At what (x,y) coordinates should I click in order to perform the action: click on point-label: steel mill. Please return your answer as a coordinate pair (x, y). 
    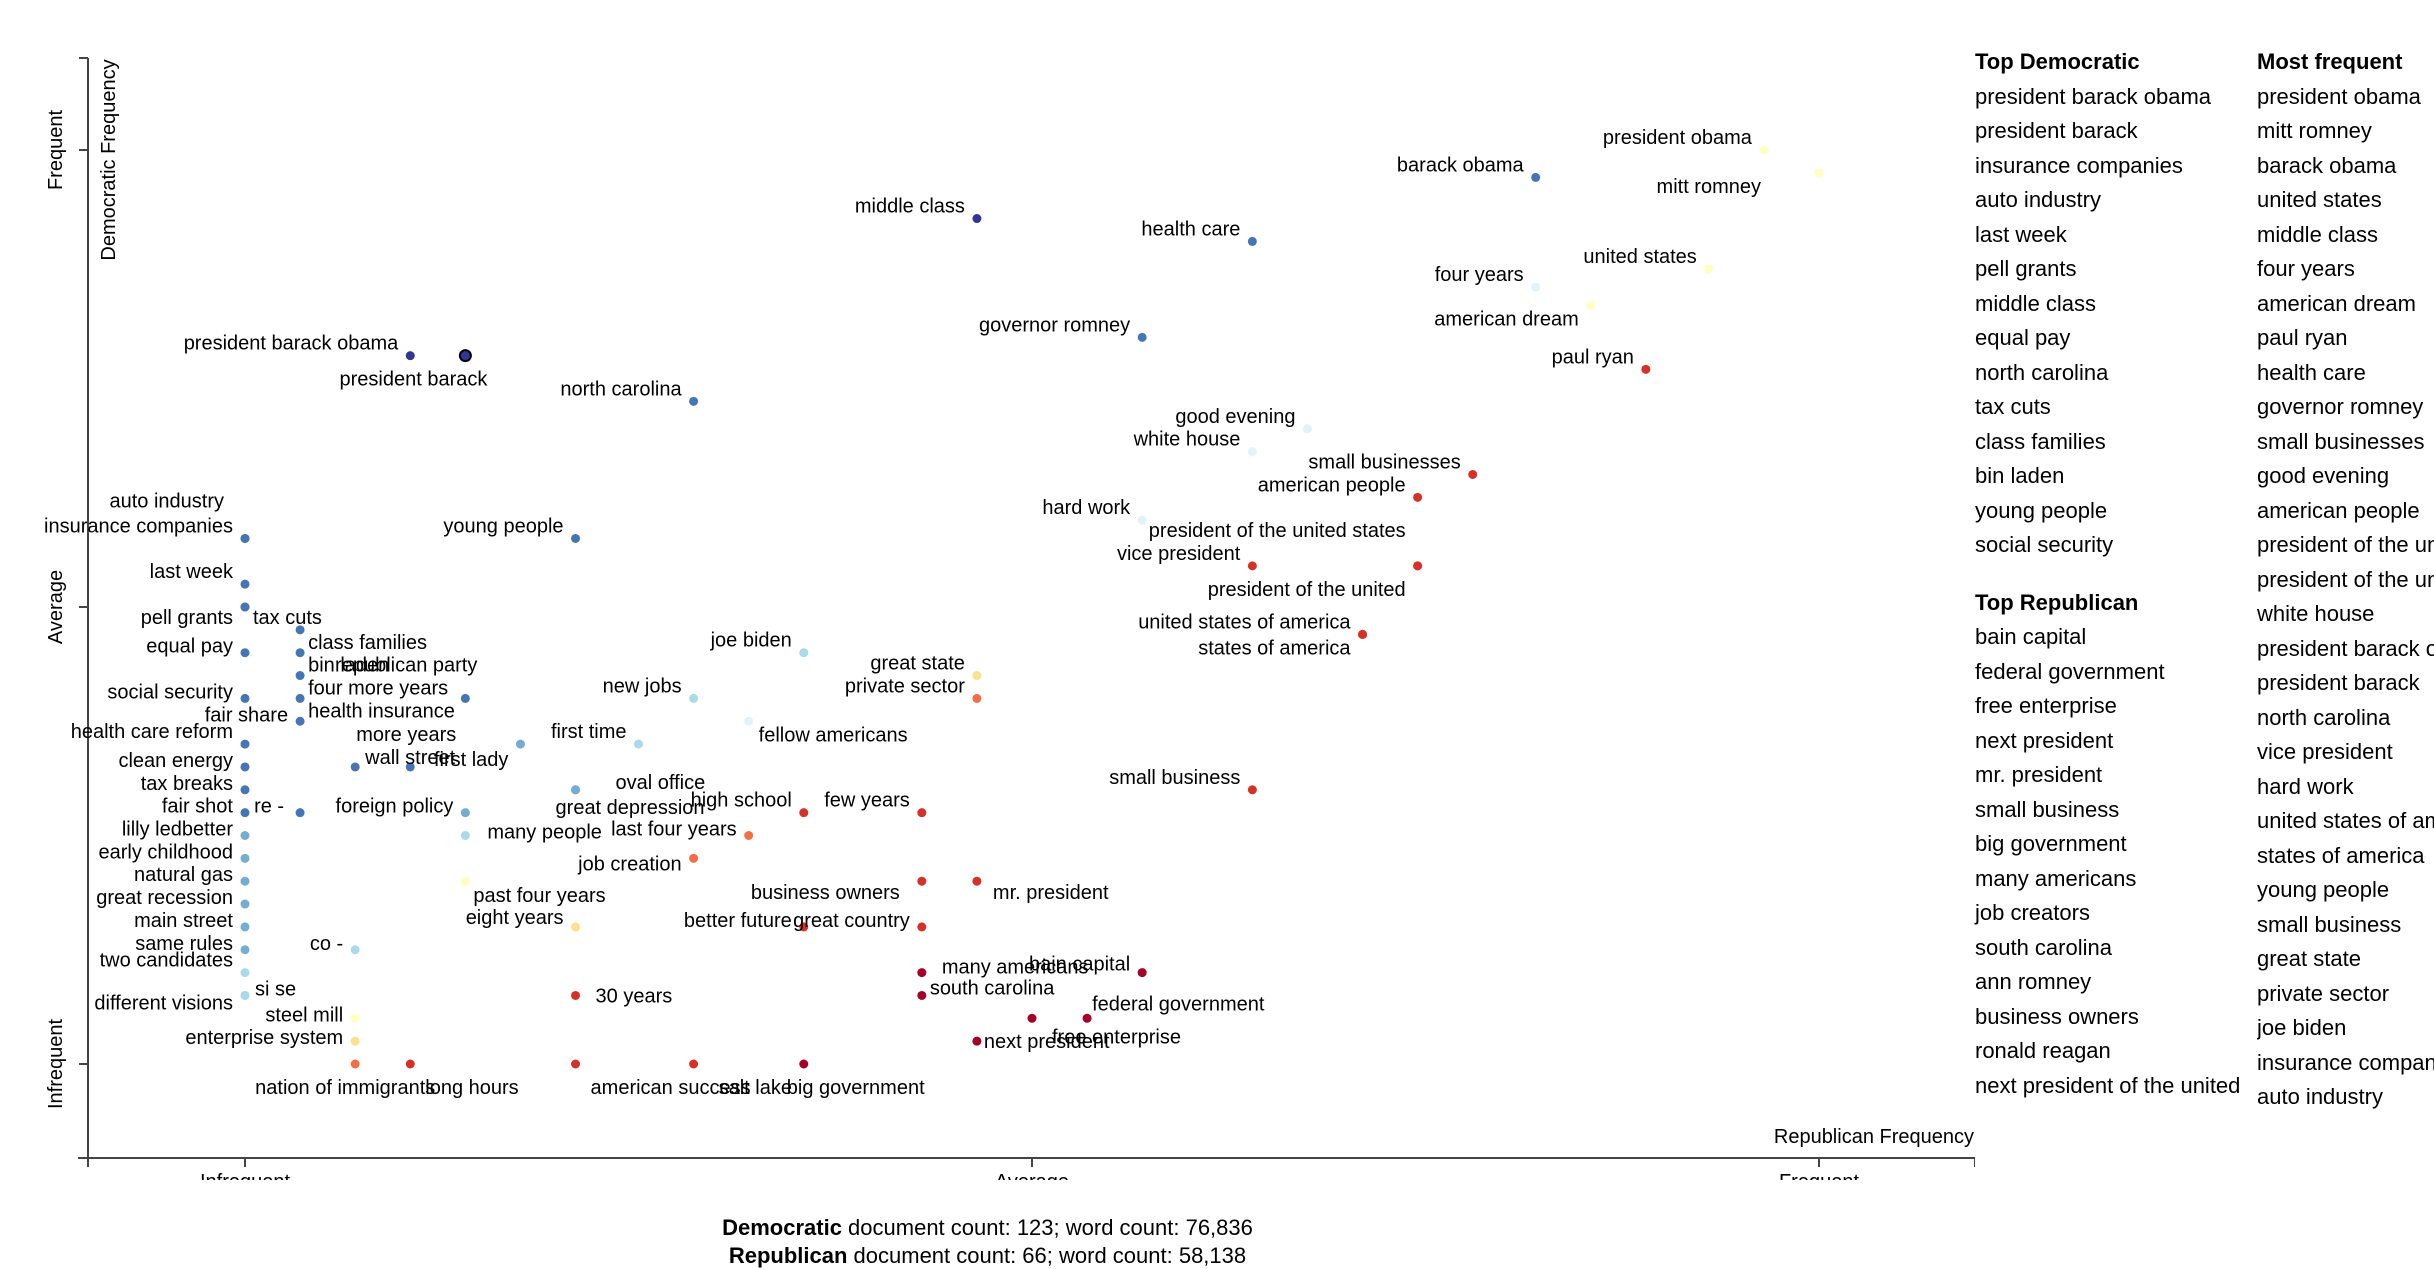
    Looking at the image, I should click on (304, 1015).